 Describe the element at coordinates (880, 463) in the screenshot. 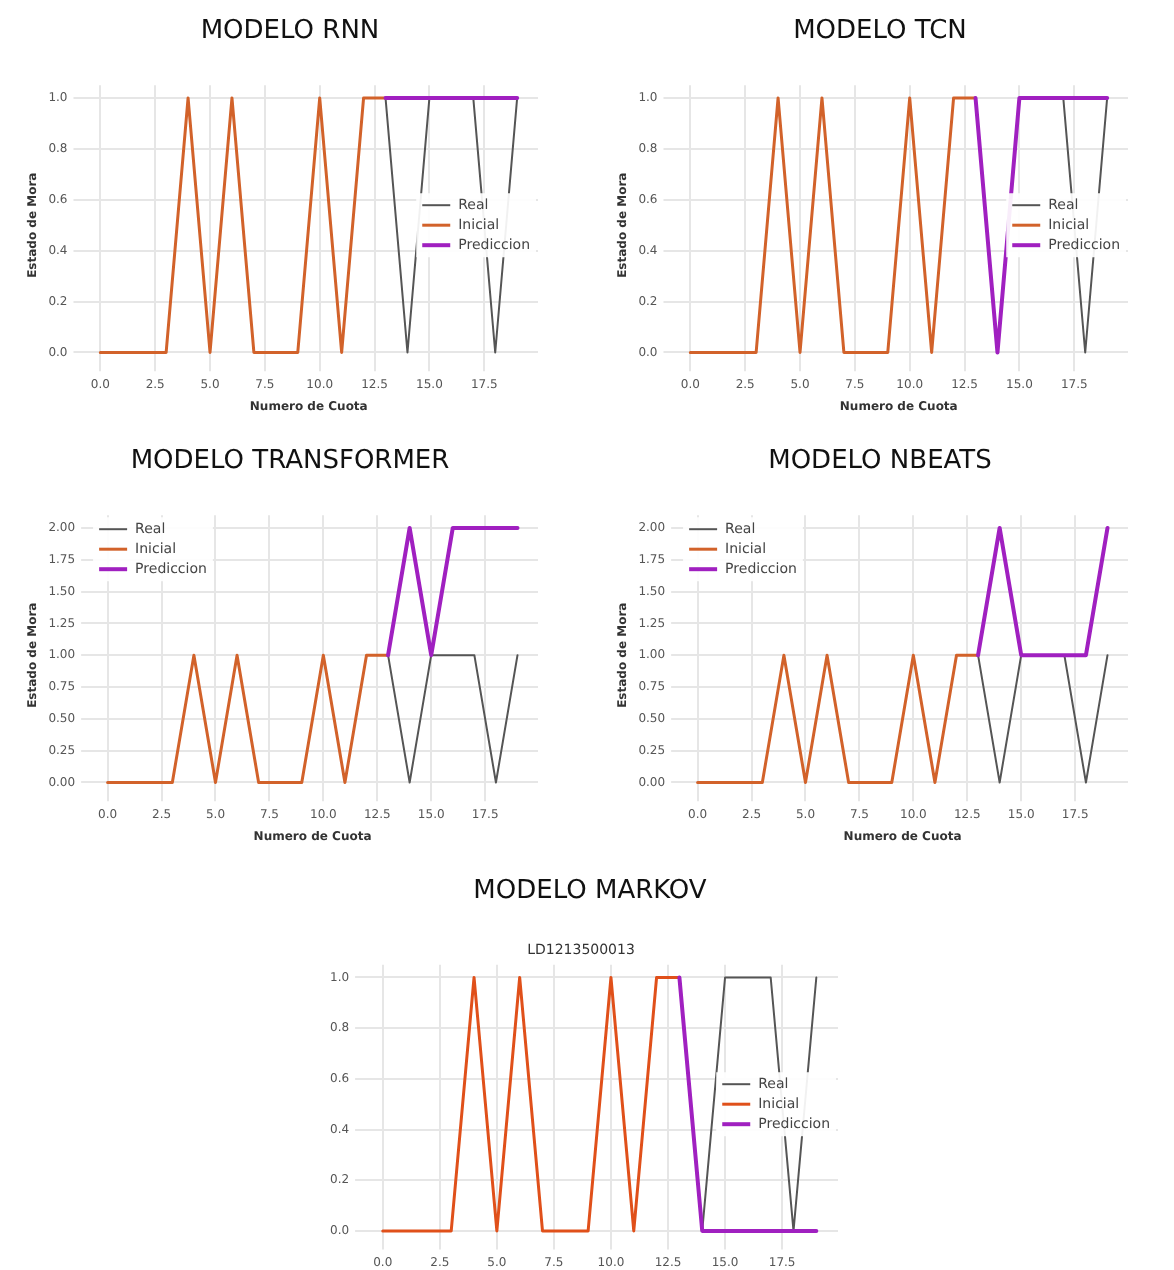

I see `chart-title: MODELO NBEATS` at that location.